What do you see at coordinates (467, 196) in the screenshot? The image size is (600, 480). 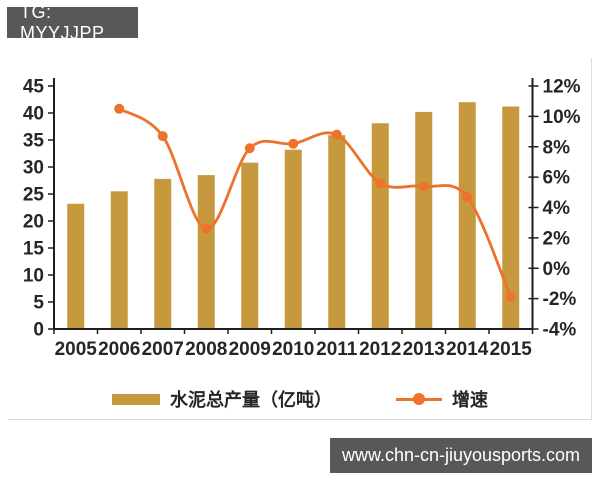 I see `line-point-2014` at bounding box center [467, 196].